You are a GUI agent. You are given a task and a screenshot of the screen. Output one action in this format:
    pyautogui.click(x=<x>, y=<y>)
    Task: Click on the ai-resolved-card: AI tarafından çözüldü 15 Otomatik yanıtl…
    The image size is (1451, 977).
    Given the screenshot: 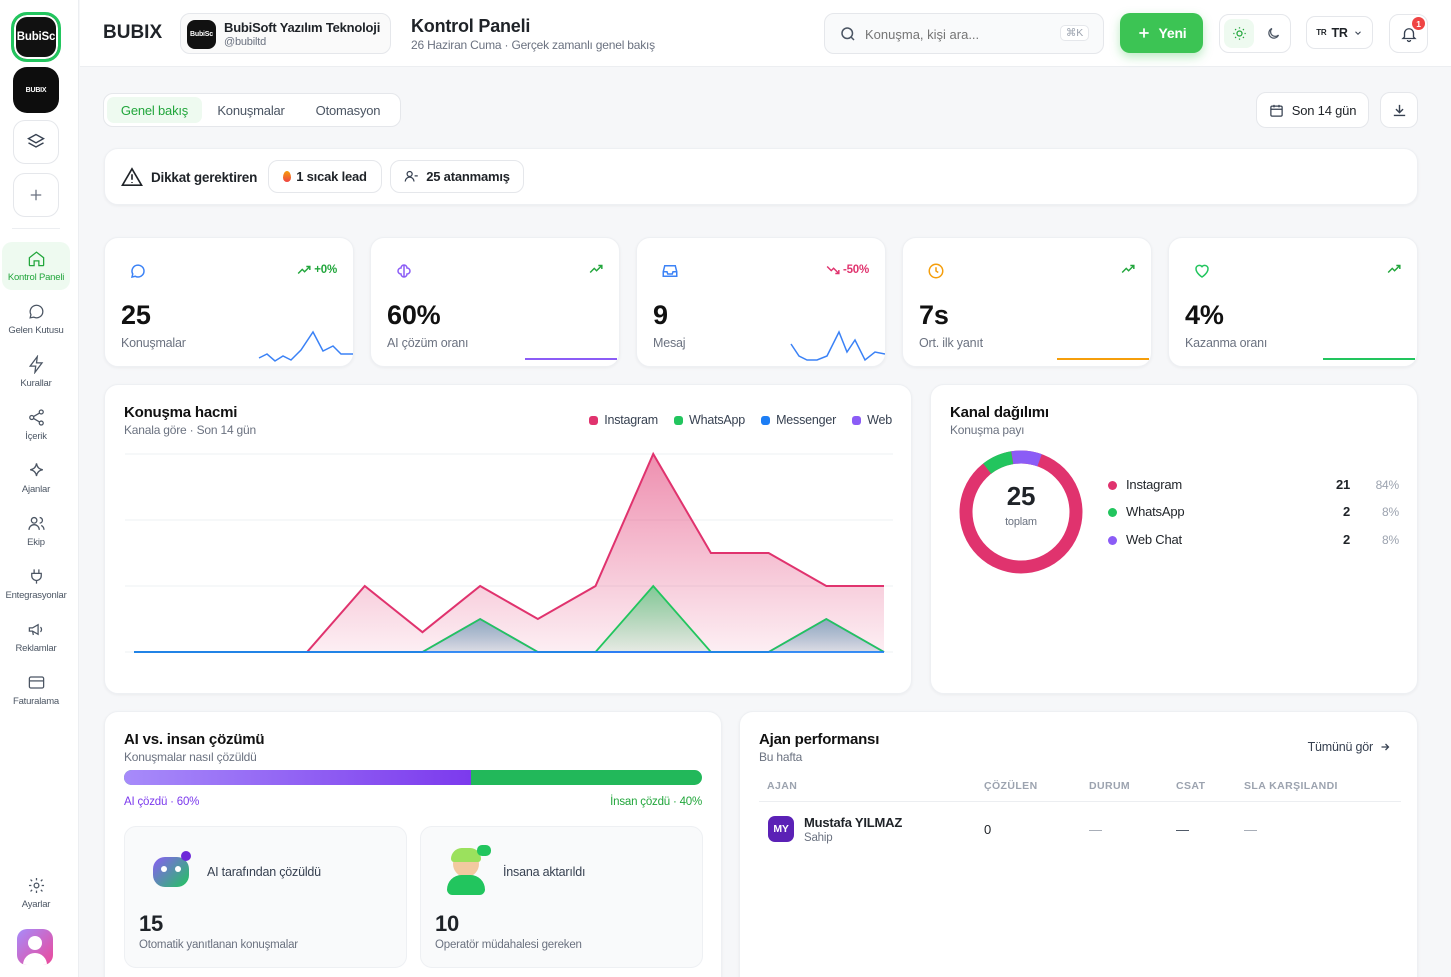 What is the action you would take?
    pyautogui.click(x=265, y=897)
    